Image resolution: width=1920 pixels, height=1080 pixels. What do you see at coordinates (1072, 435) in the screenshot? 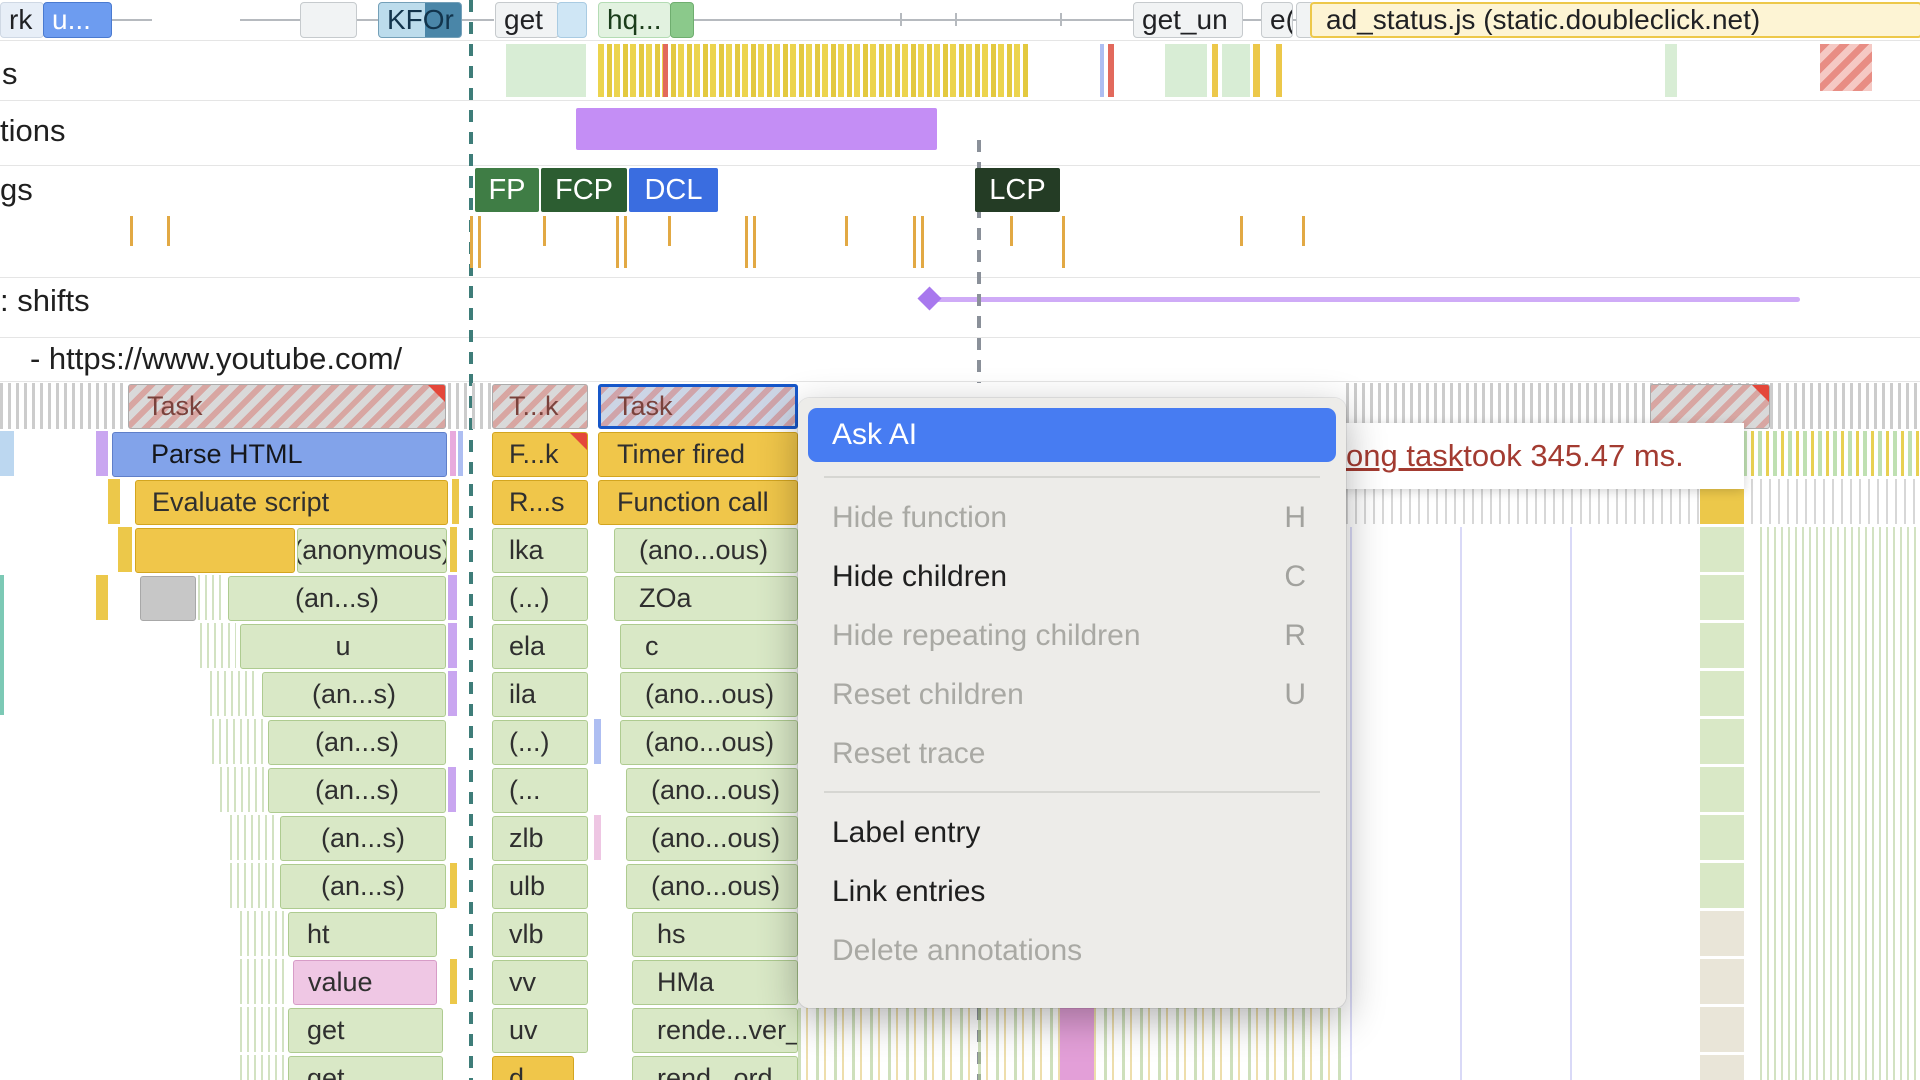
I see `ask-ai-menu-item: Ask AI` at bounding box center [1072, 435].